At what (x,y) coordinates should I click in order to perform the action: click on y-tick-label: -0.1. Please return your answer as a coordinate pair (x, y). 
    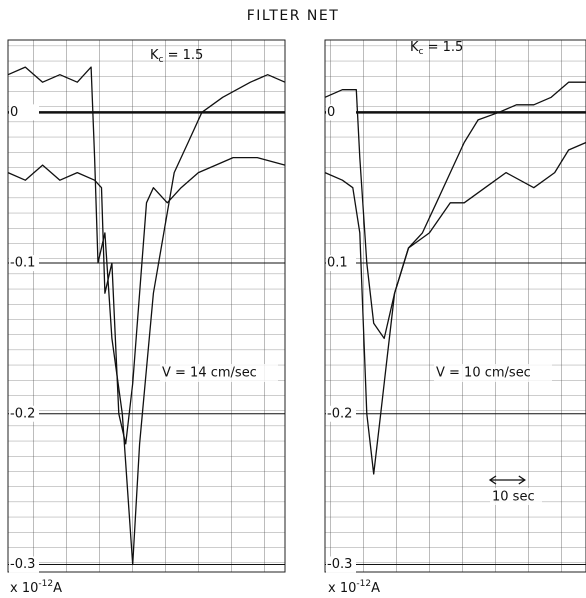
    Looking at the image, I should click on (22, 263).